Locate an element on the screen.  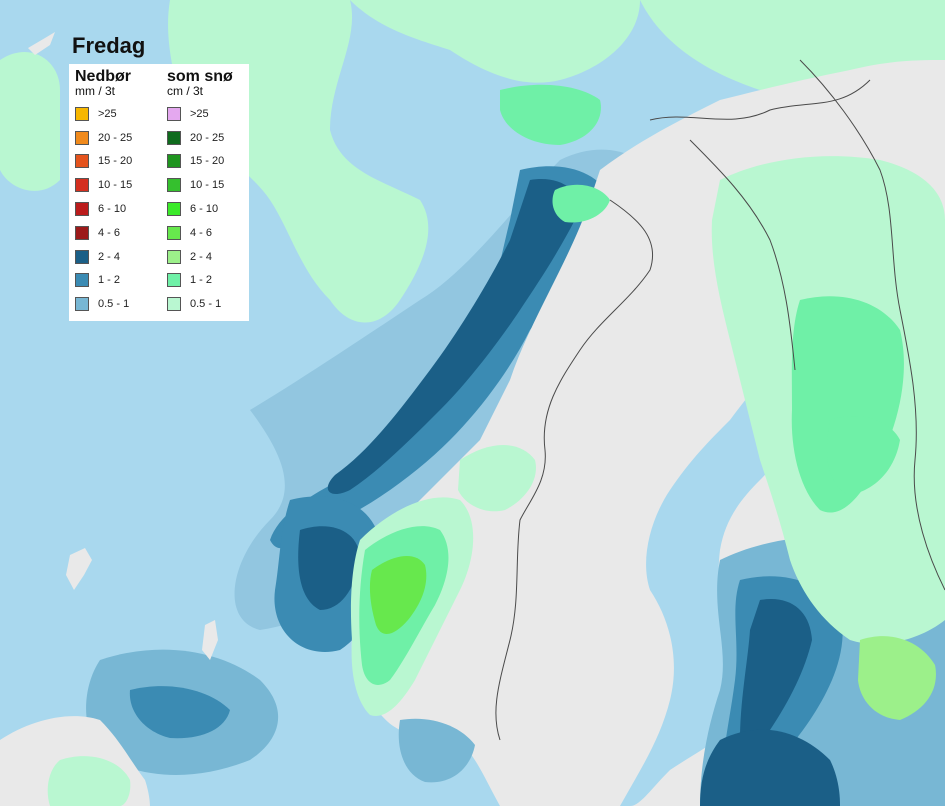
rain-legend-row: 10 - 15 is located at coordinates (118, 185).